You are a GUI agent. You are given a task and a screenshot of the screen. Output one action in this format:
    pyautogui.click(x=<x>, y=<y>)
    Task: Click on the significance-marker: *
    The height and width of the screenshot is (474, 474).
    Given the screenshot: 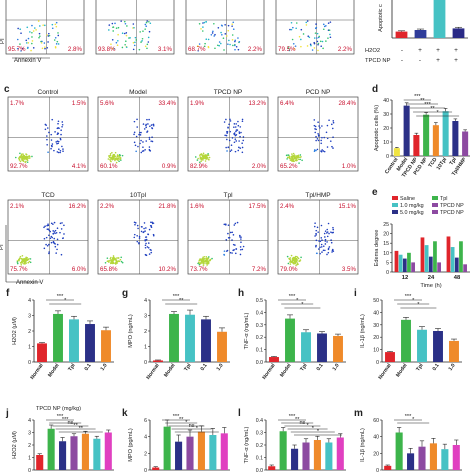 What is the action you would take?
    pyautogui.click(x=186, y=423)
    